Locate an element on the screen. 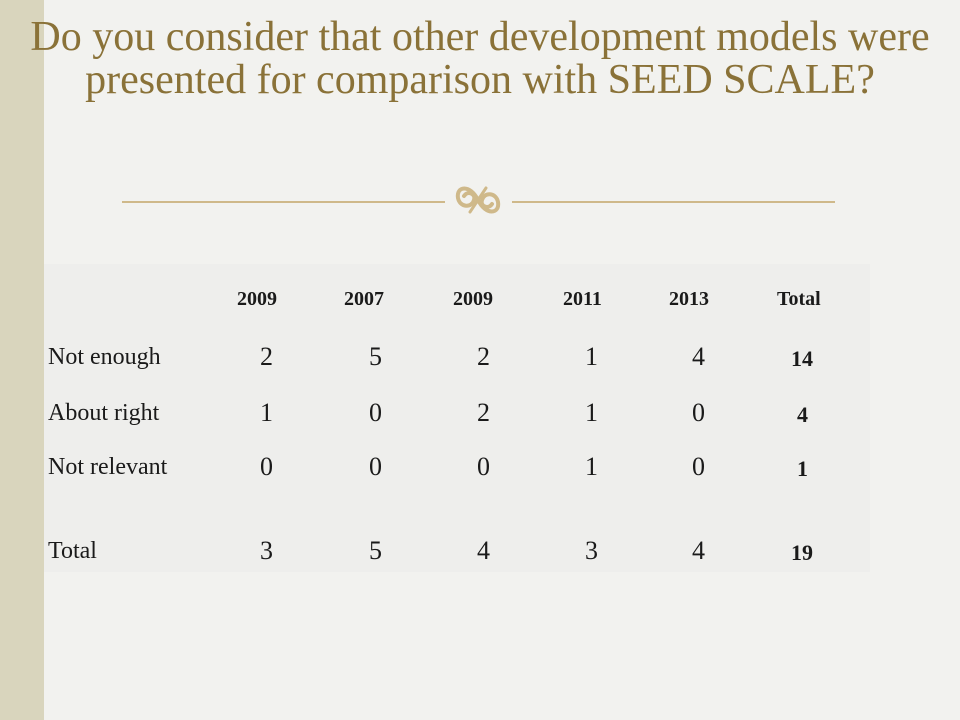 The width and height of the screenshot is (960, 720). column-header-total: Total is located at coordinates (799, 299).